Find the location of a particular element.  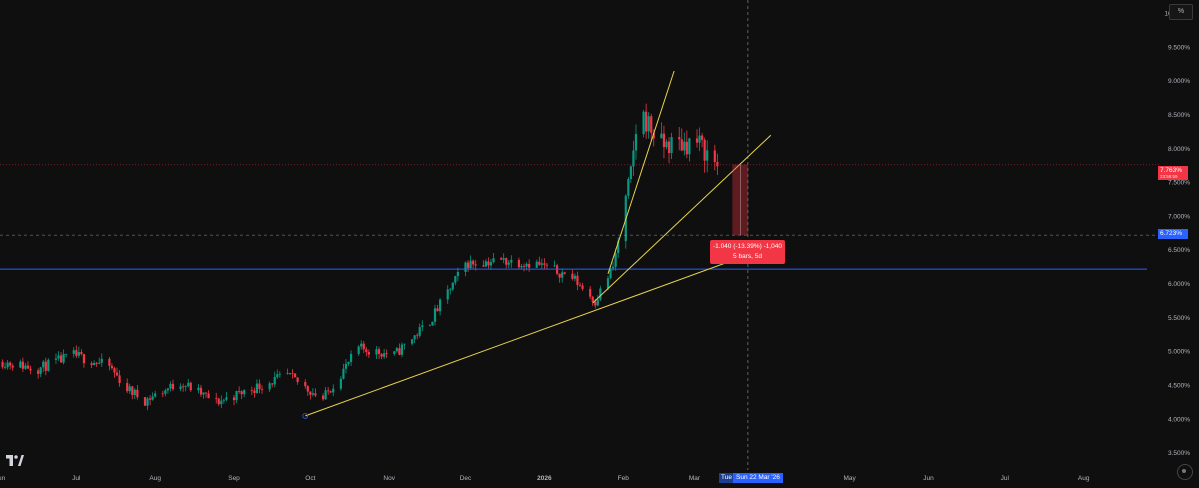

tradingview-logo-icon is located at coordinates (15, 461).